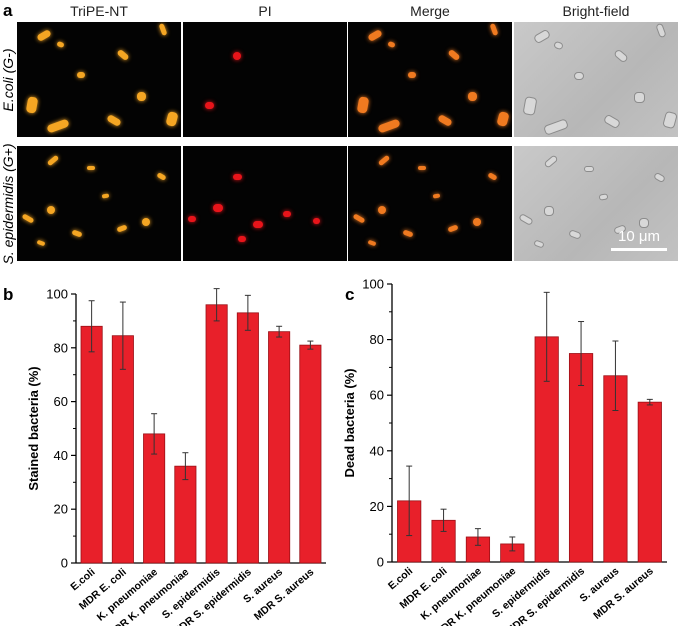 The width and height of the screenshot is (678, 626). I want to click on row-label-ecoli: E.coli (G-), so click(8, 80).